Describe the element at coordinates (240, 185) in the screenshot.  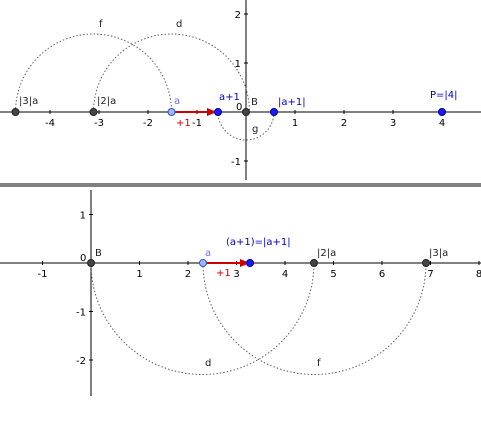
I see `panel-divider` at that location.